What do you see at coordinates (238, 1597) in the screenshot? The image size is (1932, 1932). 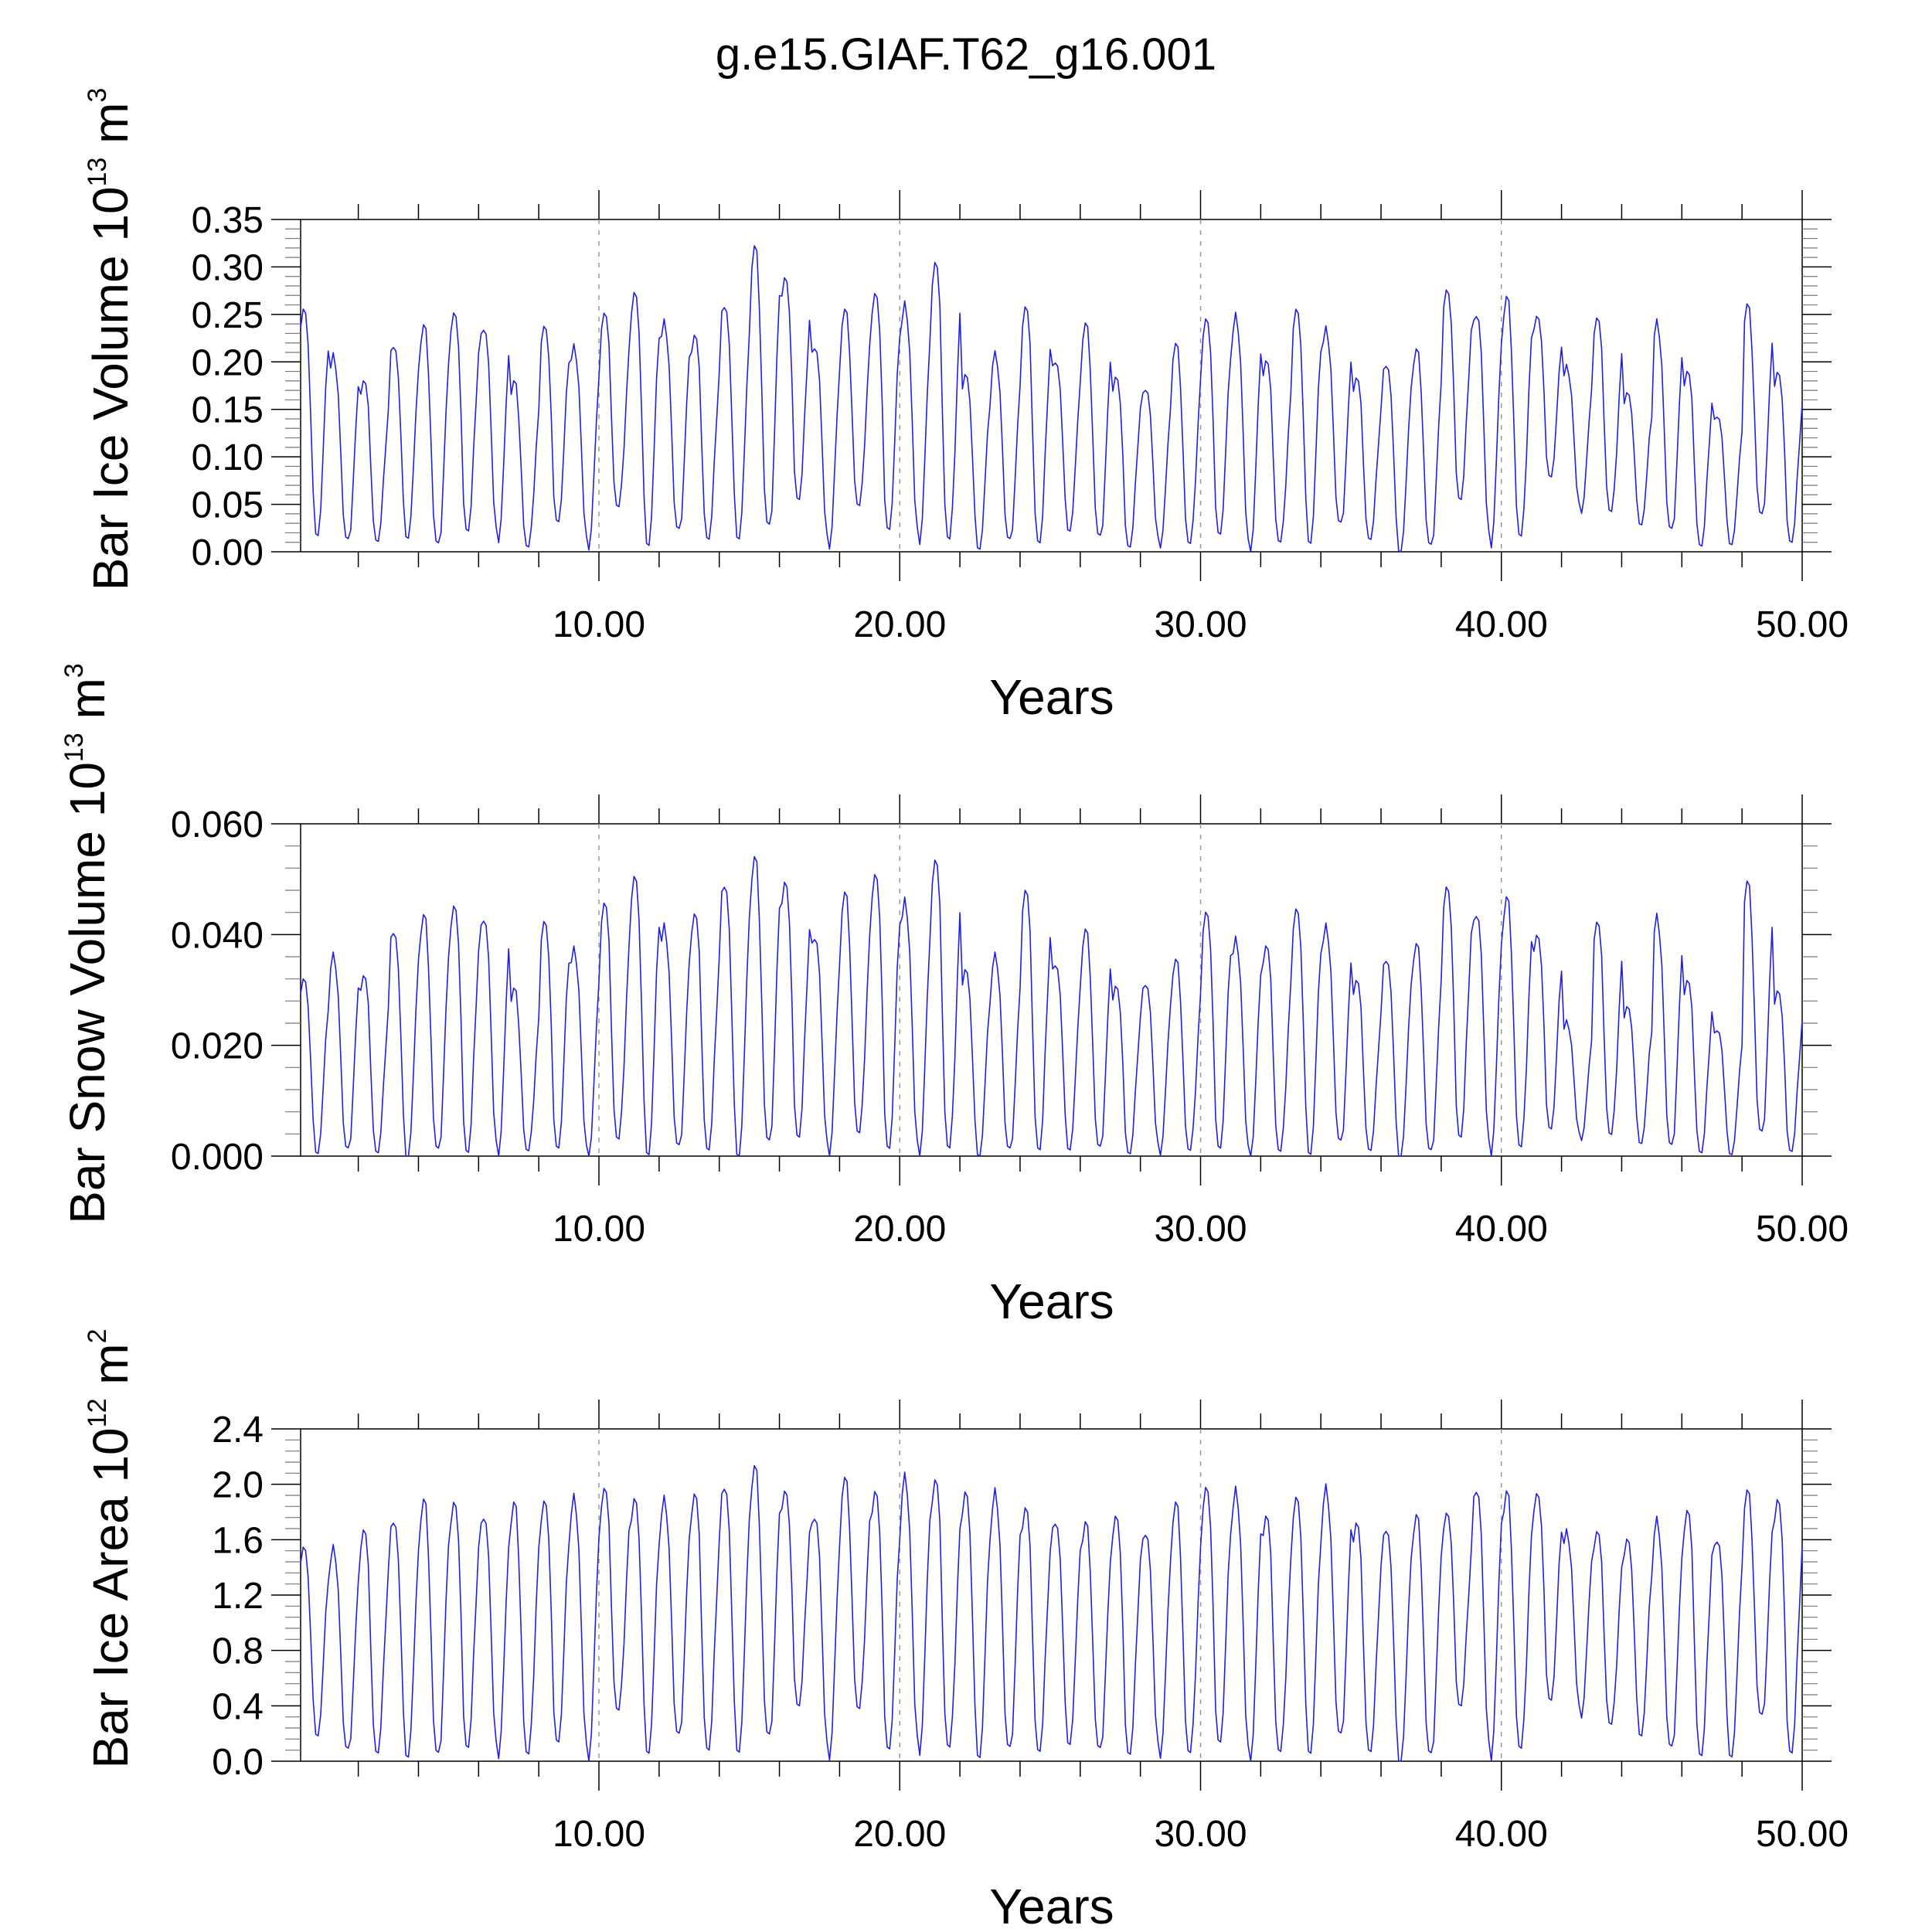 I see `y-tick-label: 1.2` at bounding box center [238, 1597].